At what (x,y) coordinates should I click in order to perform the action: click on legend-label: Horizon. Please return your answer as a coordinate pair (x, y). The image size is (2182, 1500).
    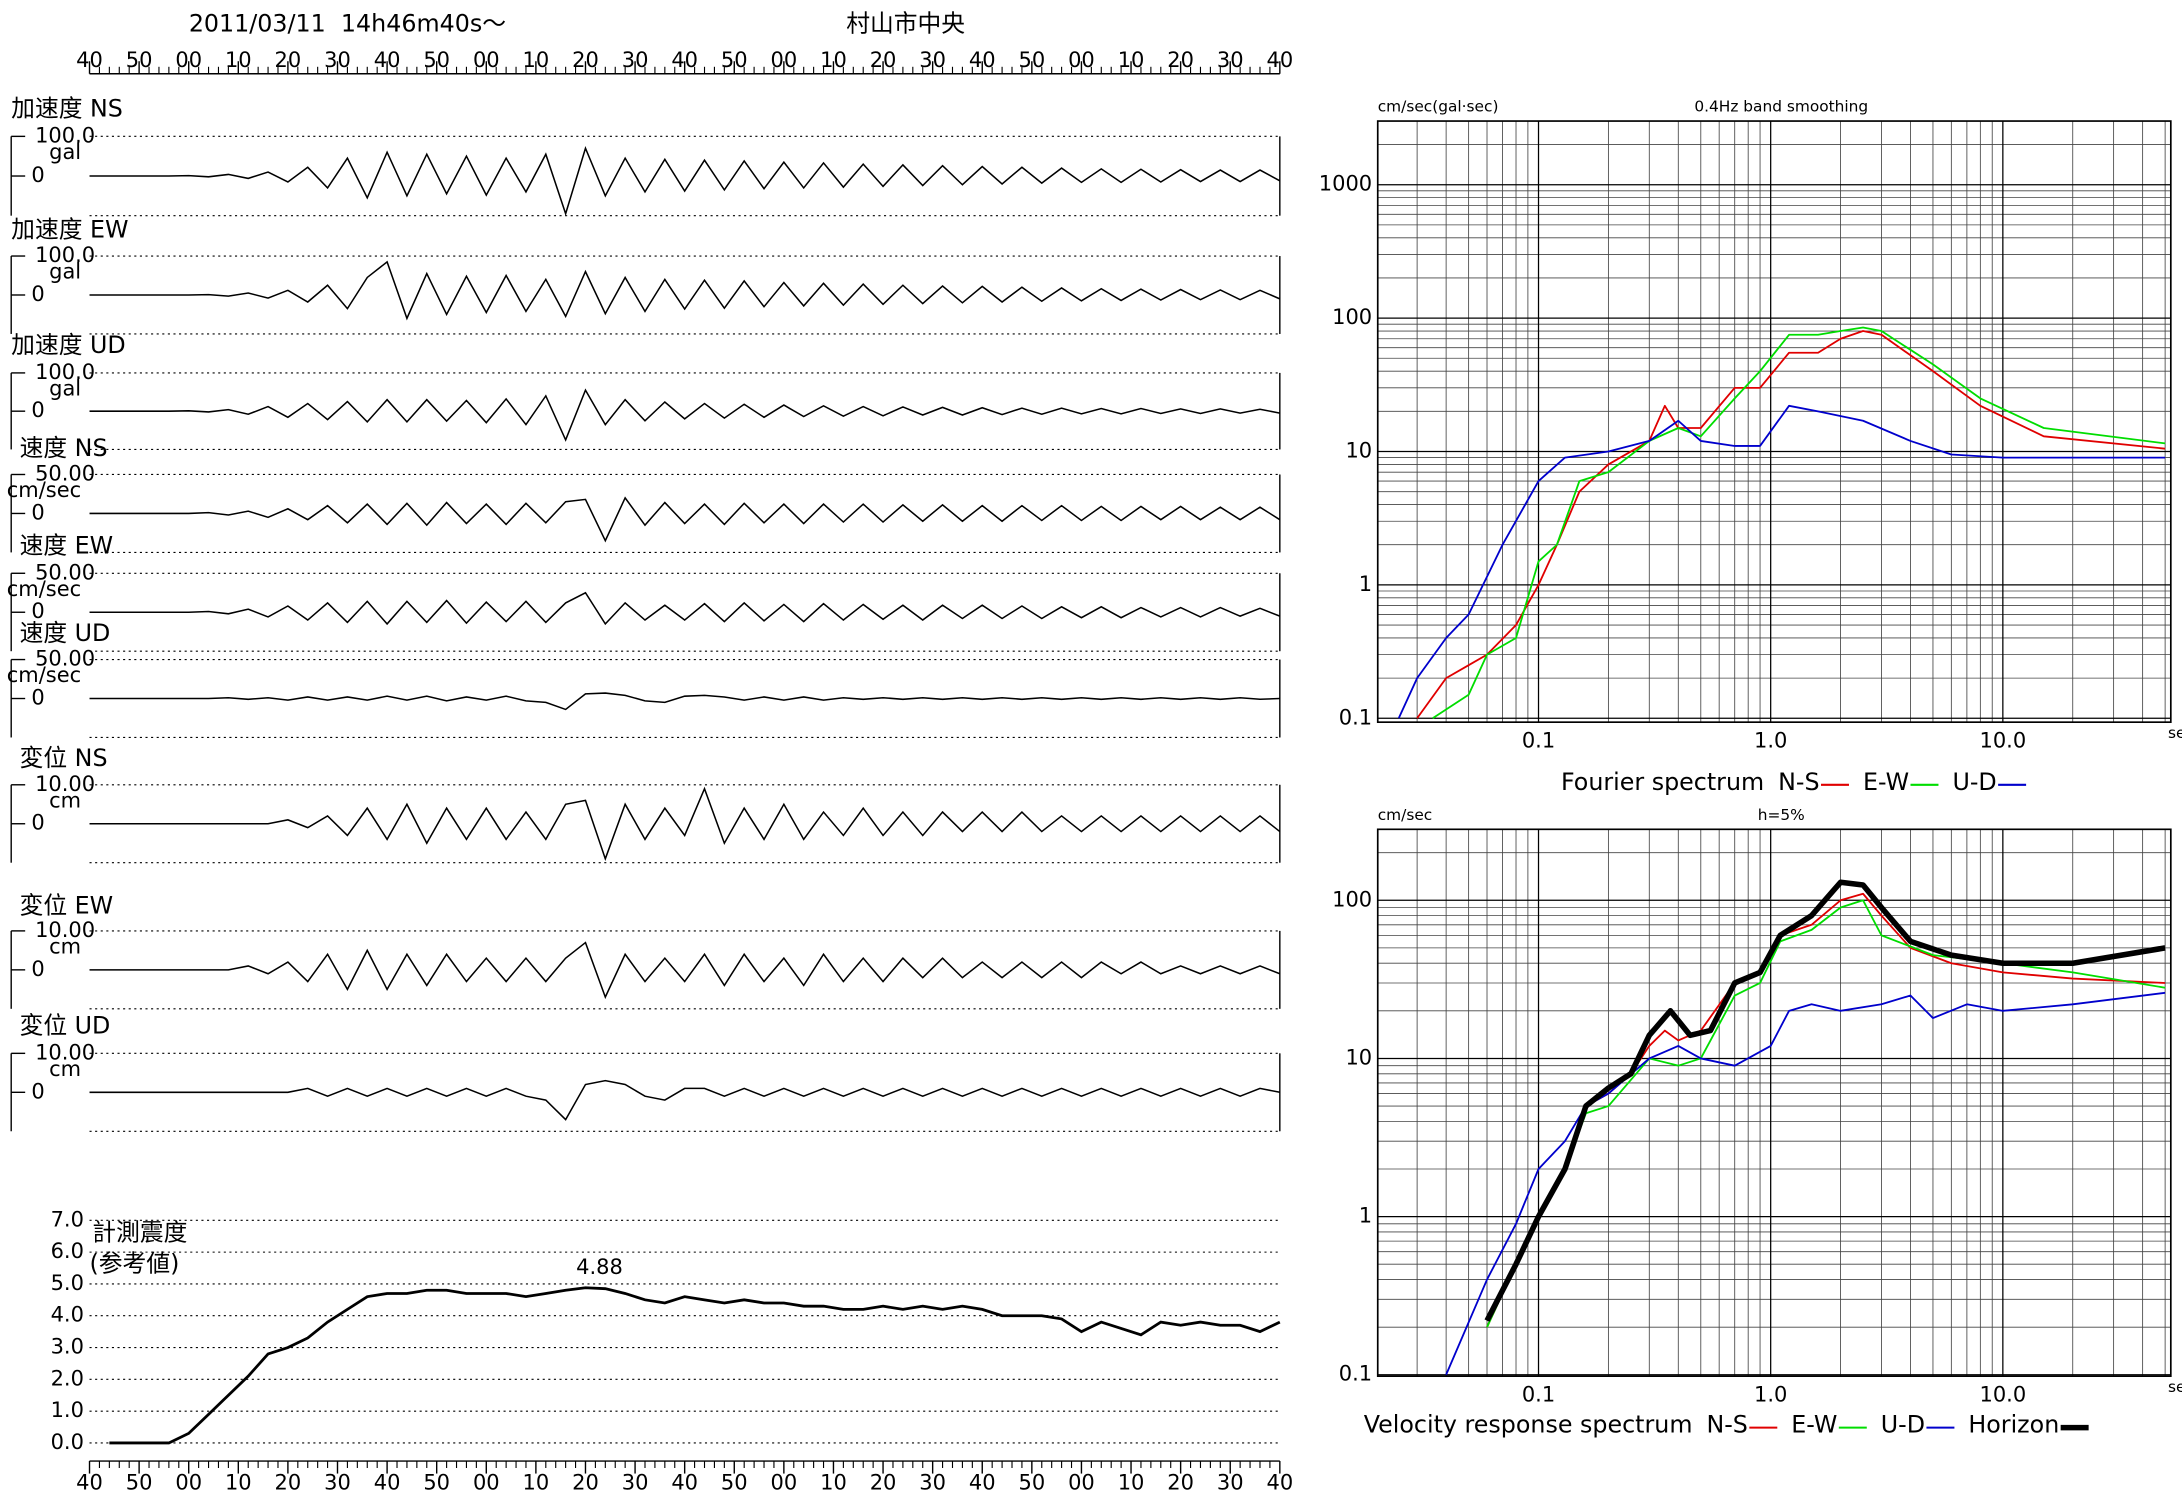
    Looking at the image, I should click on (2013, 1425).